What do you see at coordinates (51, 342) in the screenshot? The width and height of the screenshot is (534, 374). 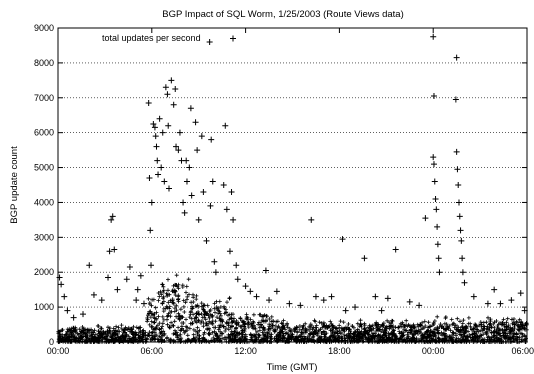 I see `y-tick-label: 0` at bounding box center [51, 342].